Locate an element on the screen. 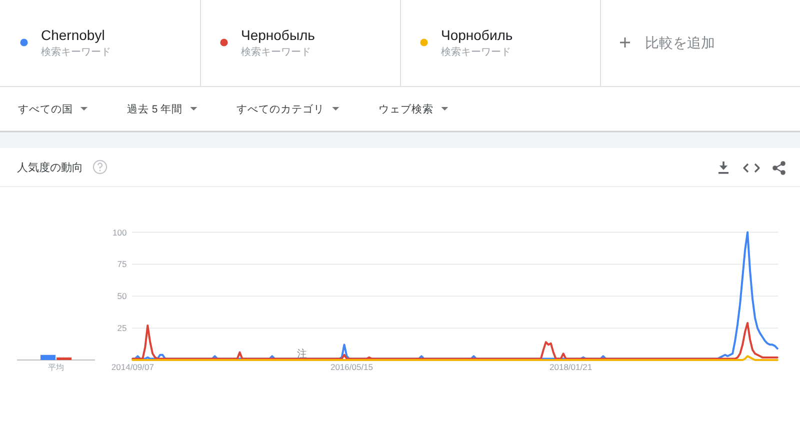  x-tick-label: 平均 is located at coordinates (56, 367).